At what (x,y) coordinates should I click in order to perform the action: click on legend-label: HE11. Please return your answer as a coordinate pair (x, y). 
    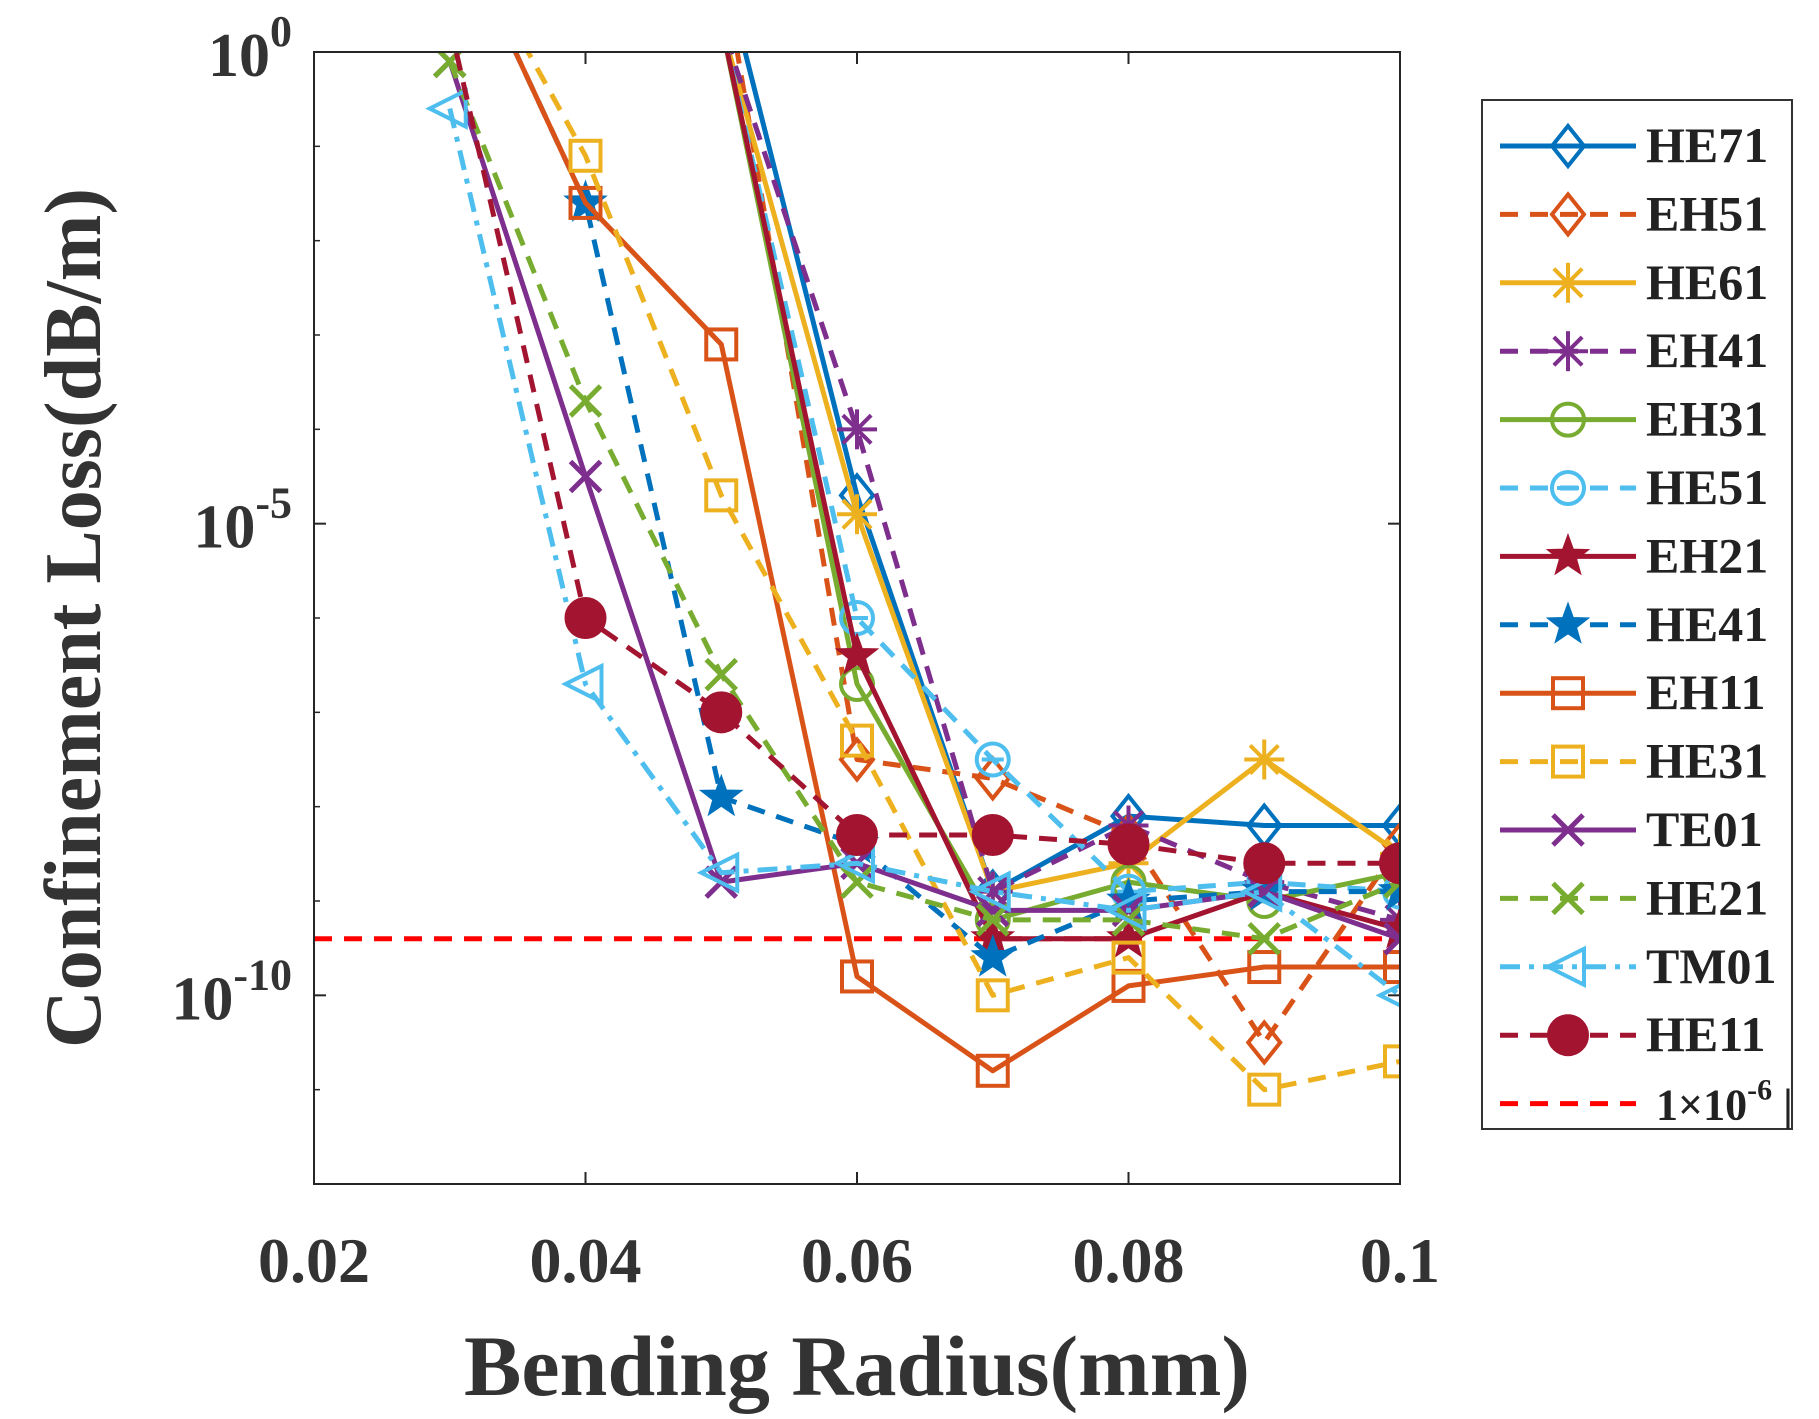
    Looking at the image, I should click on (1705, 1034).